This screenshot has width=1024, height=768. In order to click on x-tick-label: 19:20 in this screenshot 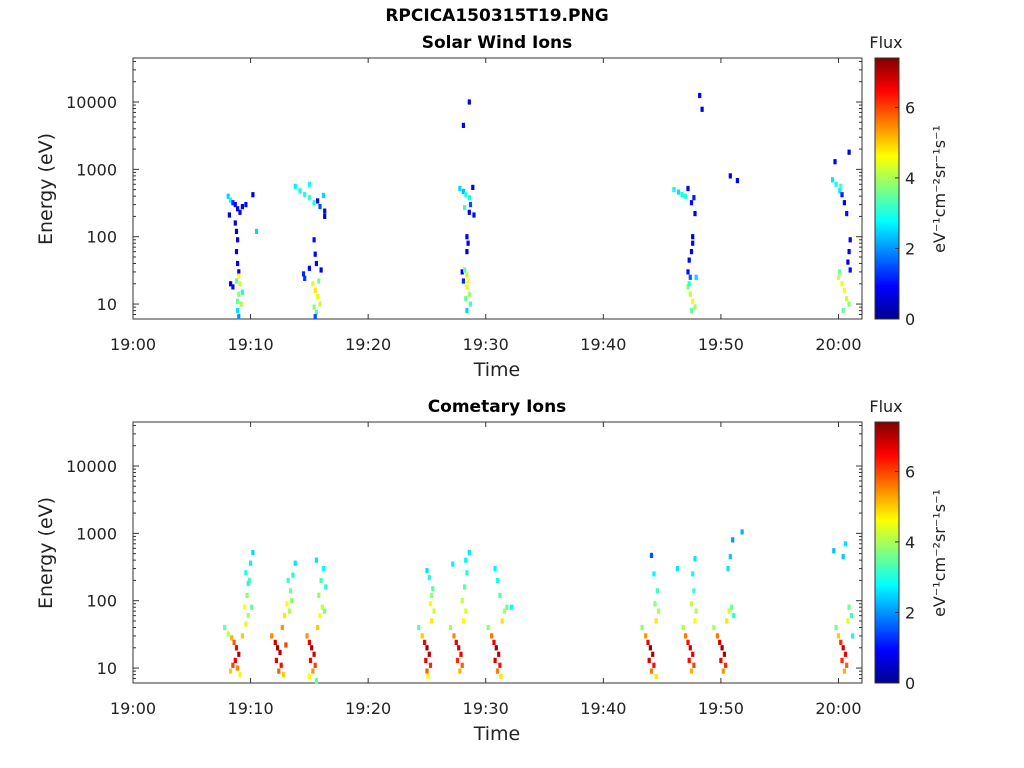, I will do `click(368, 708)`.